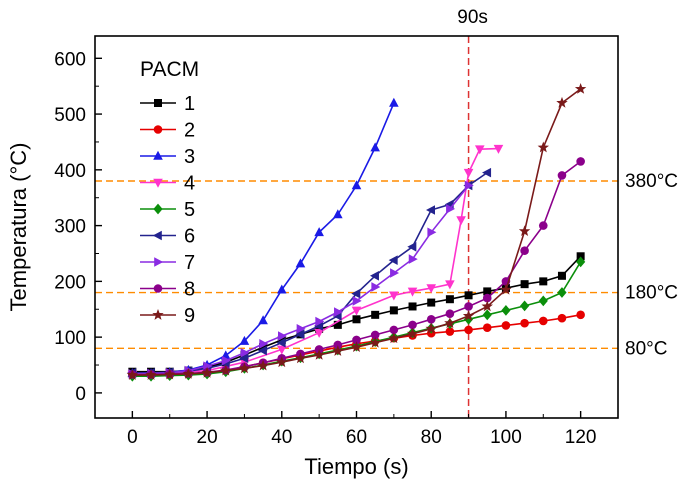 Image resolution: width=681 pixels, height=490 pixels. What do you see at coordinates (651, 293) in the screenshot?
I see `threshold-label-180: 180°C` at bounding box center [651, 293].